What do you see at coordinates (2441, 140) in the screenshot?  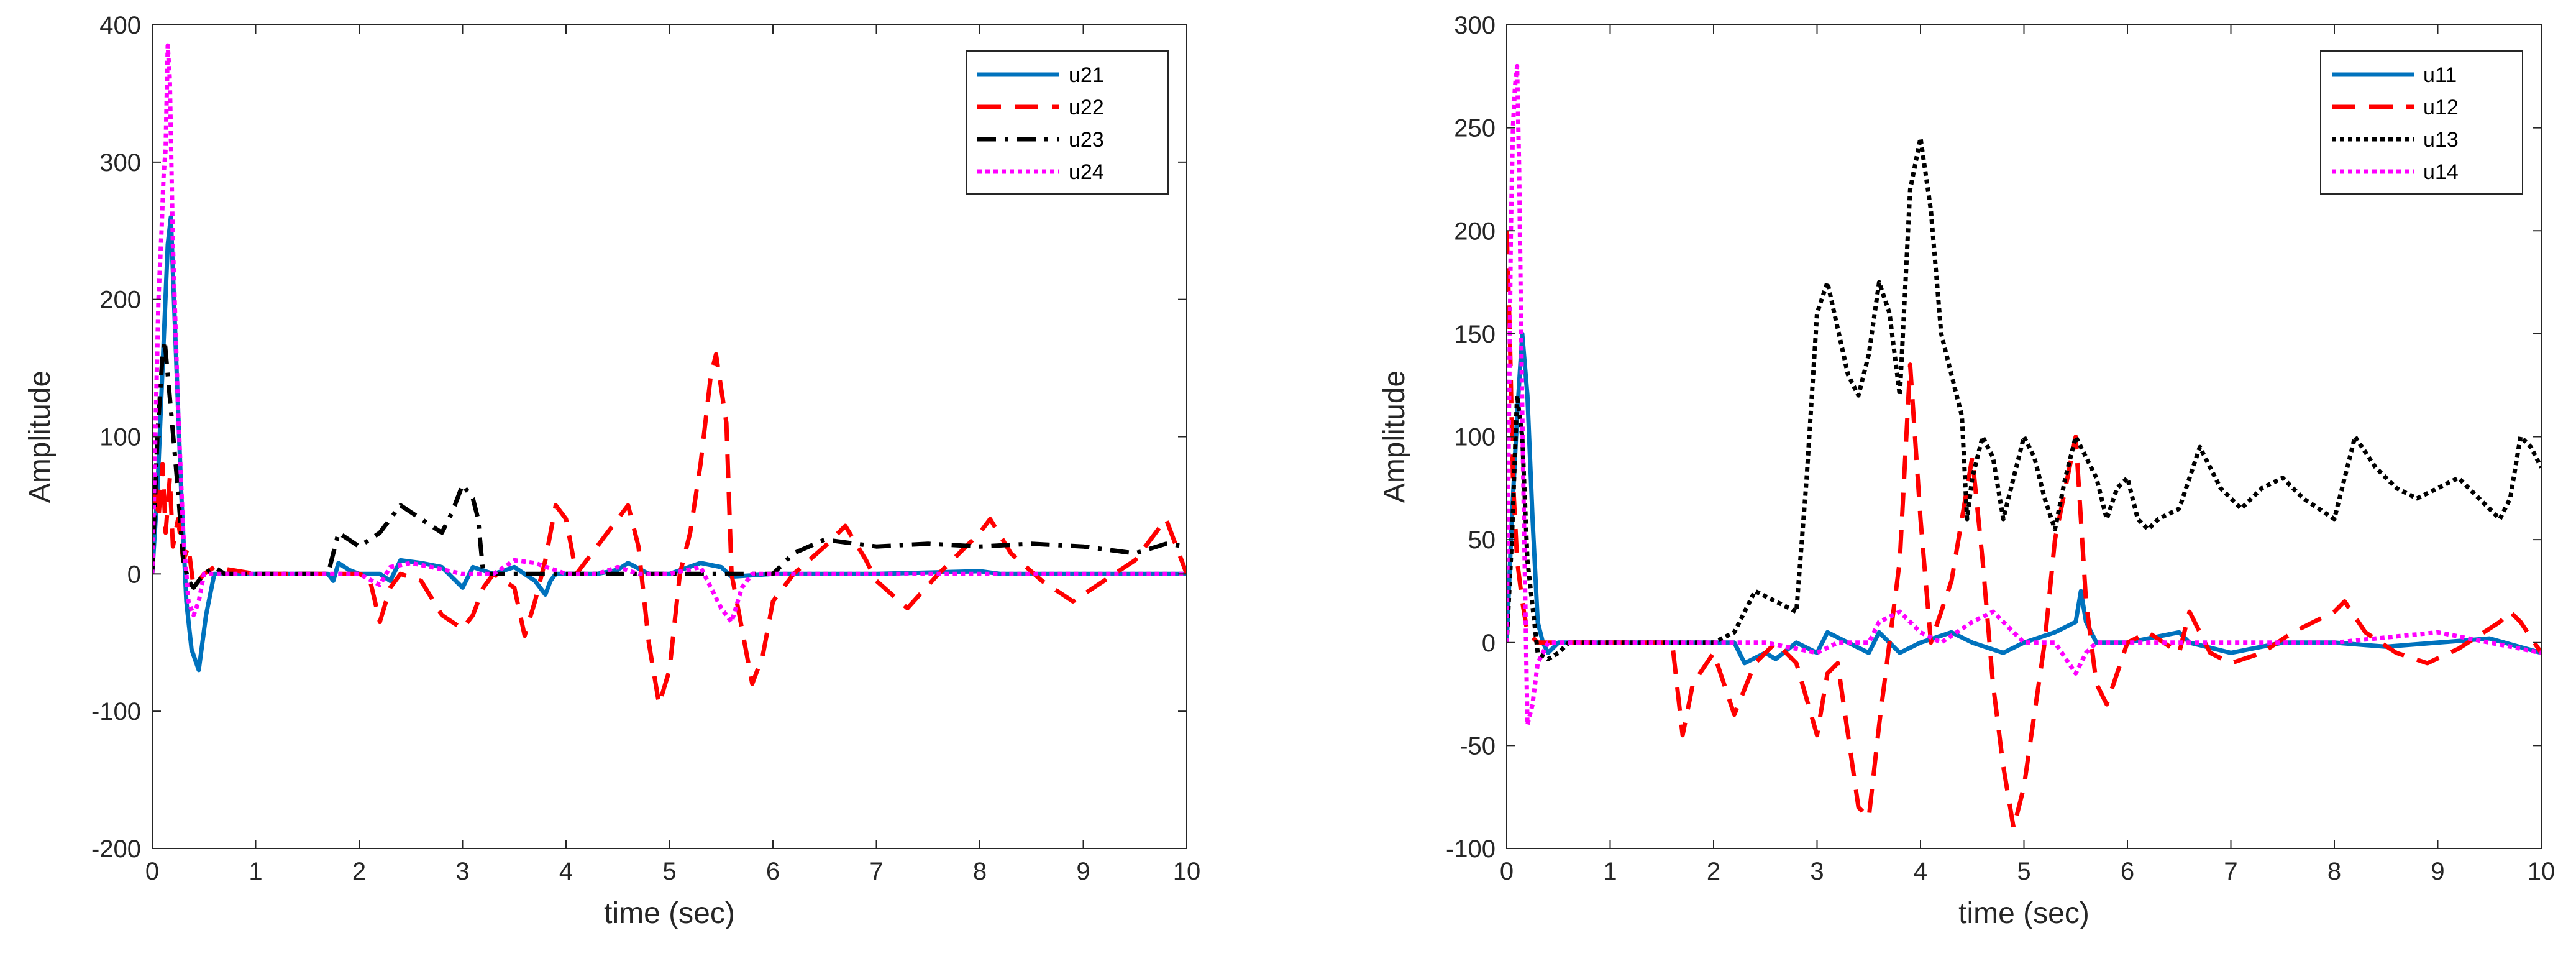 I see `legend-label-u13: u13` at bounding box center [2441, 140].